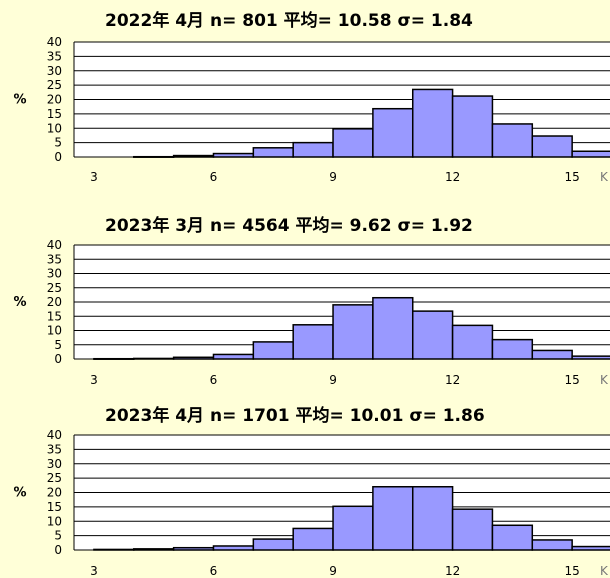 The height and width of the screenshot is (578, 610). I want to click on chart-title: 2023年 4月 n= 1701 平均= 10.01 σ= 1.86, so click(295, 415).